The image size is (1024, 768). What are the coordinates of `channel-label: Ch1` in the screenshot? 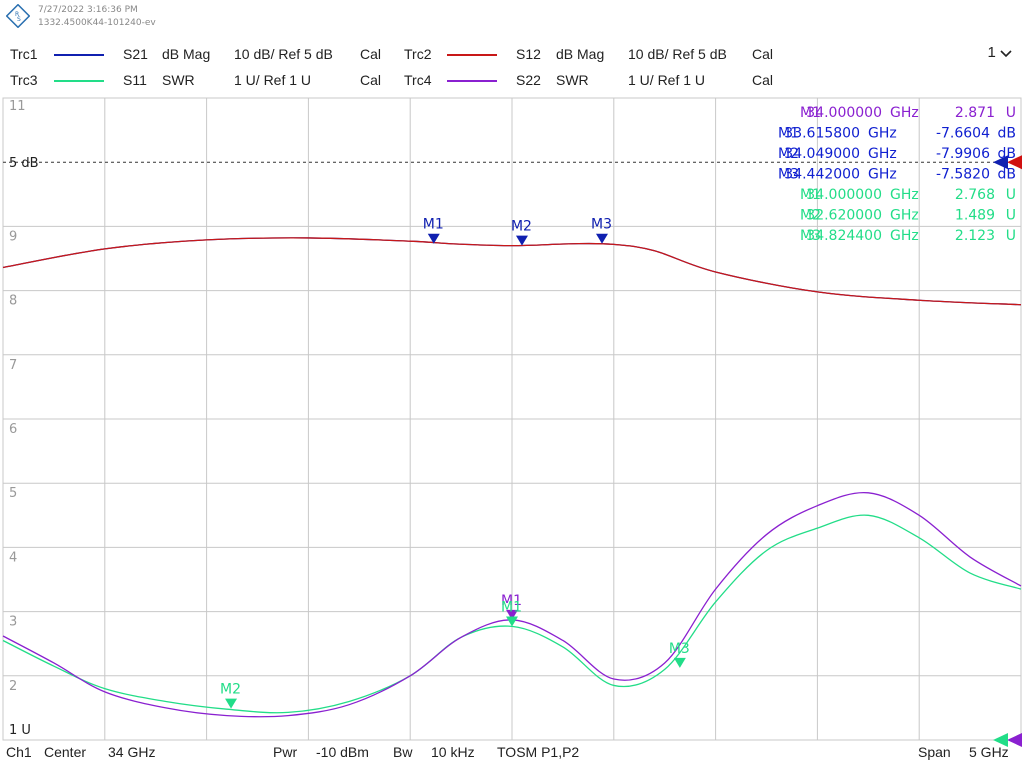 It's located at (19, 752).